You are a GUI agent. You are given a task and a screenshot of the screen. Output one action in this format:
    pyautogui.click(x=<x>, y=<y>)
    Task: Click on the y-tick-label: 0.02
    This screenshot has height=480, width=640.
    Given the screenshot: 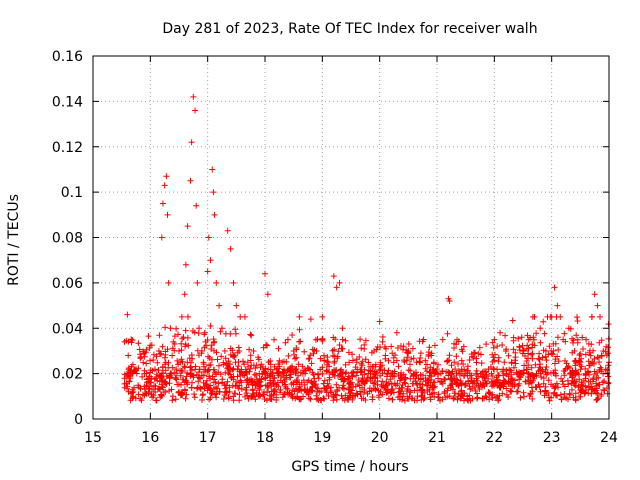 What is the action you would take?
    pyautogui.click(x=67, y=375)
    